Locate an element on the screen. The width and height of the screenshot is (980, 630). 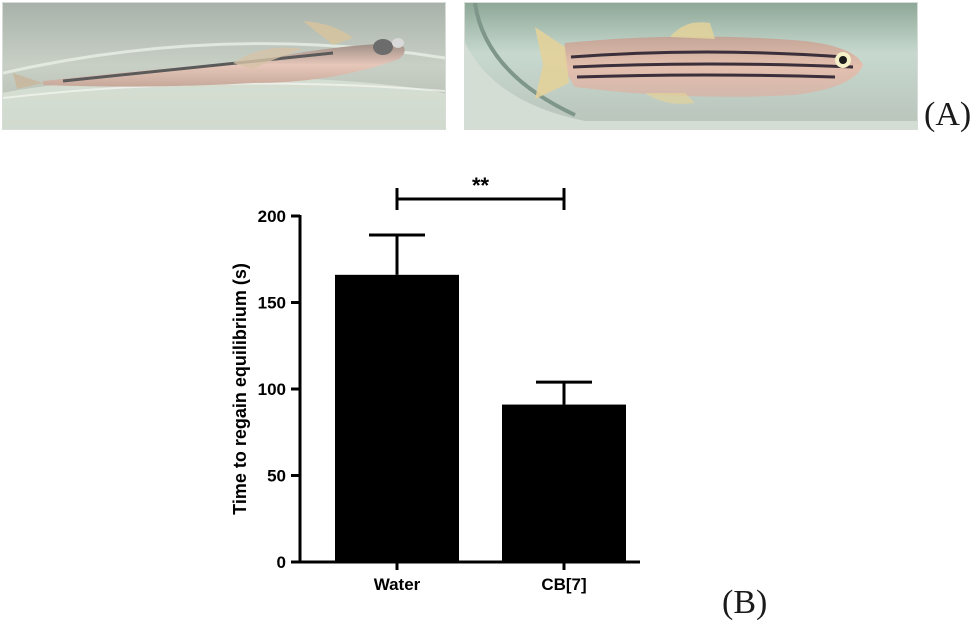
fish-upright-image is located at coordinates (691, 66).